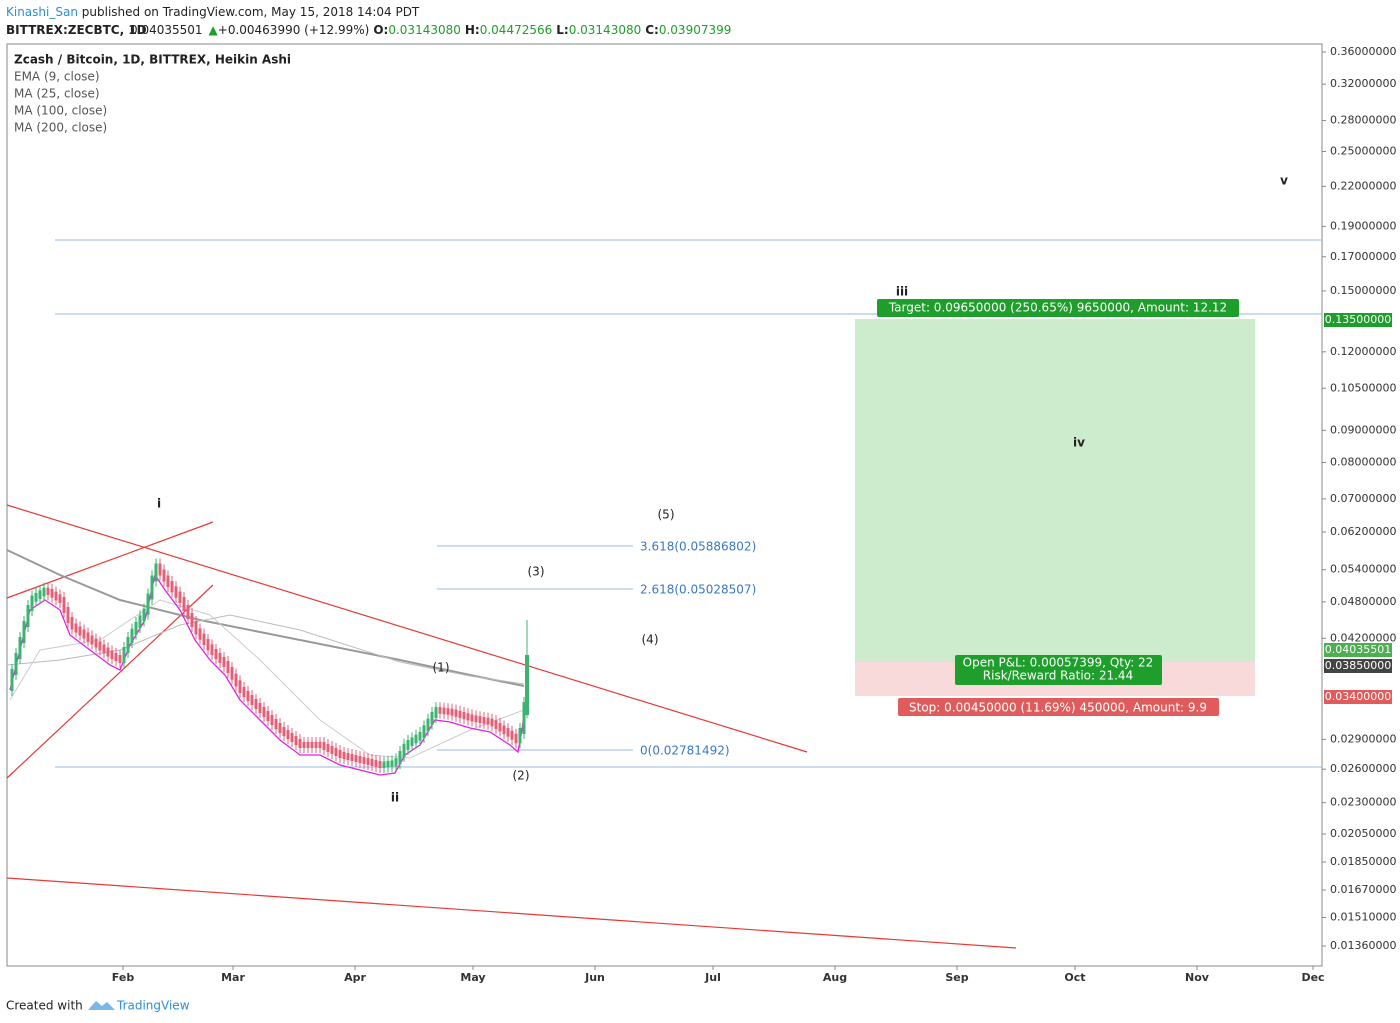 The image size is (1400, 1023). I want to click on price-badge-label: 0.03850000, so click(1358, 665).